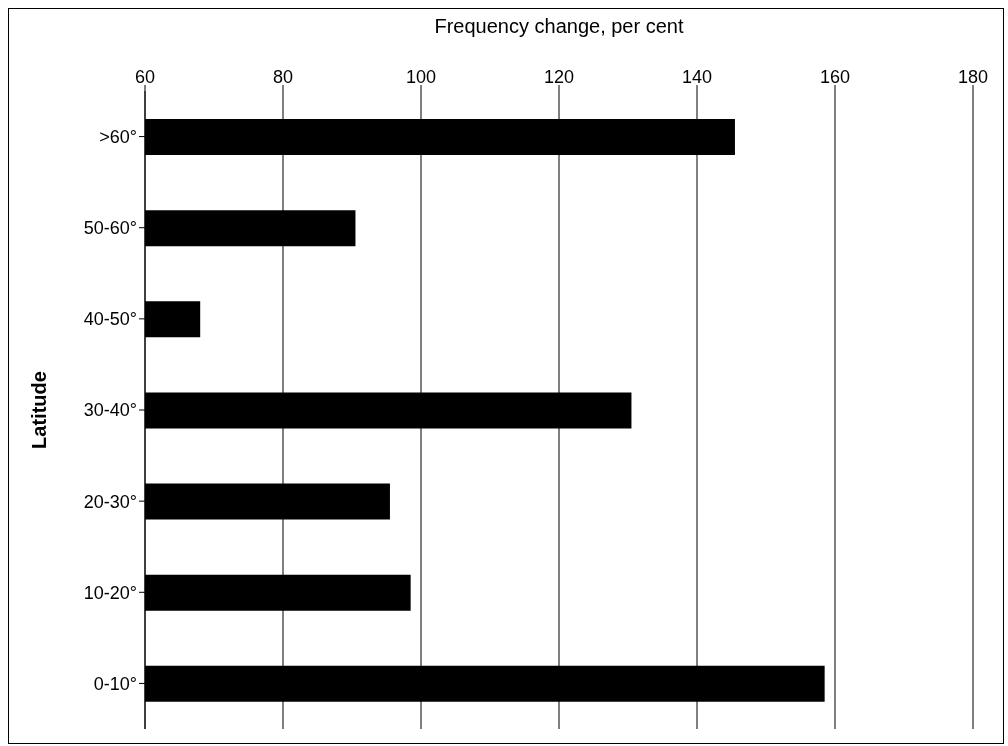 This screenshot has width=1008, height=746. What do you see at coordinates (421, 77) in the screenshot?
I see `x-tick-label: 100` at bounding box center [421, 77].